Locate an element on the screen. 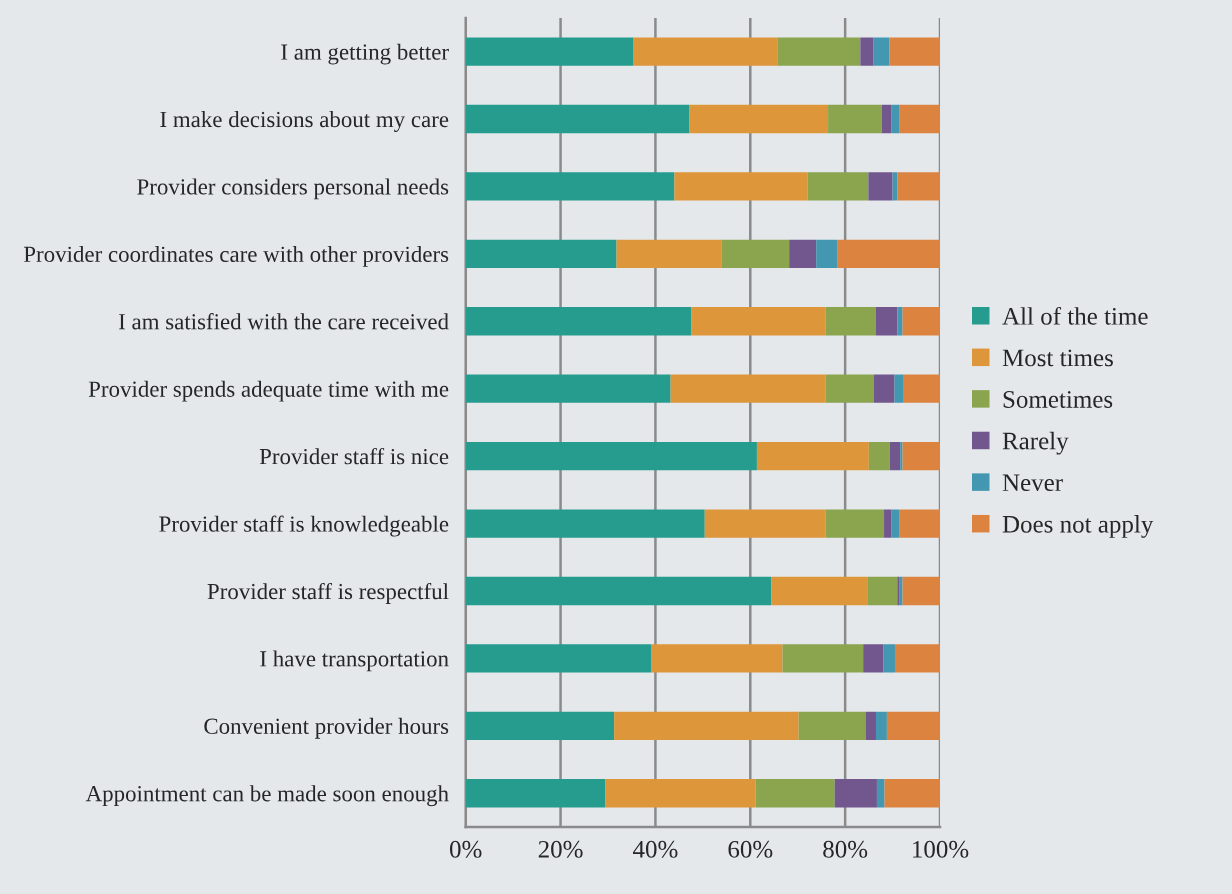  legend-label: Does not apply is located at coordinates (1078, 526).